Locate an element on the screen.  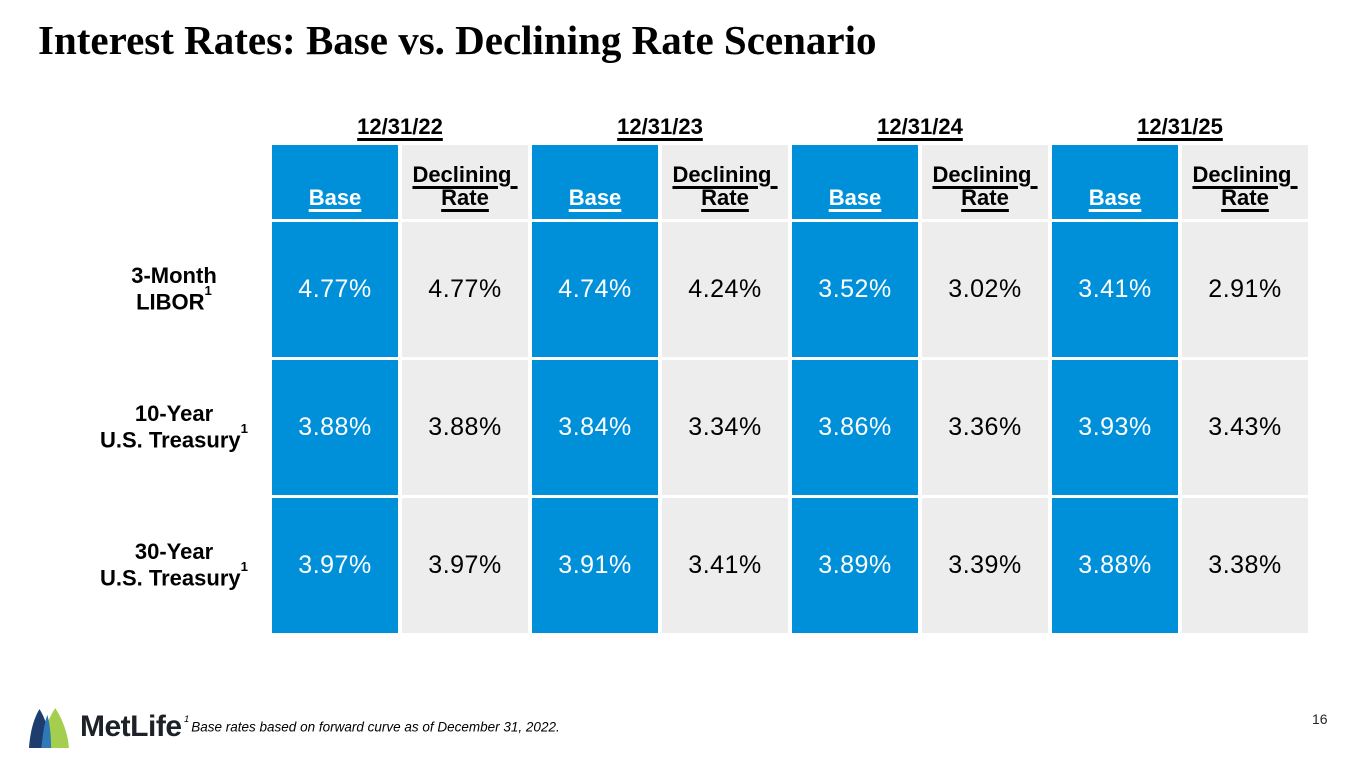
table-cell: 2.91% is located at coordinates (1245, 289).